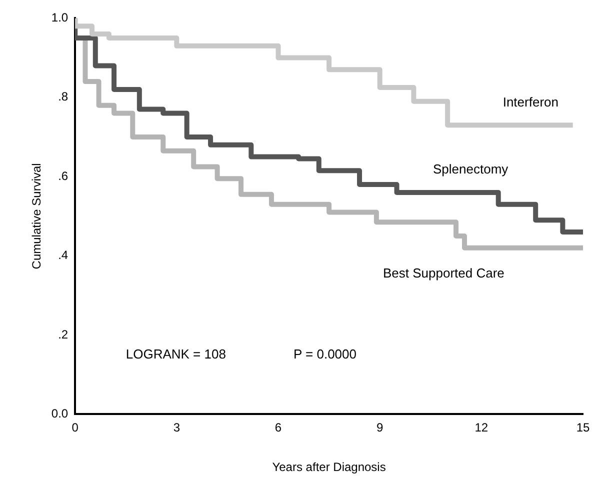 The image size is (603, 487). I want to click on y-tick-label: .8, so click(63, 97).